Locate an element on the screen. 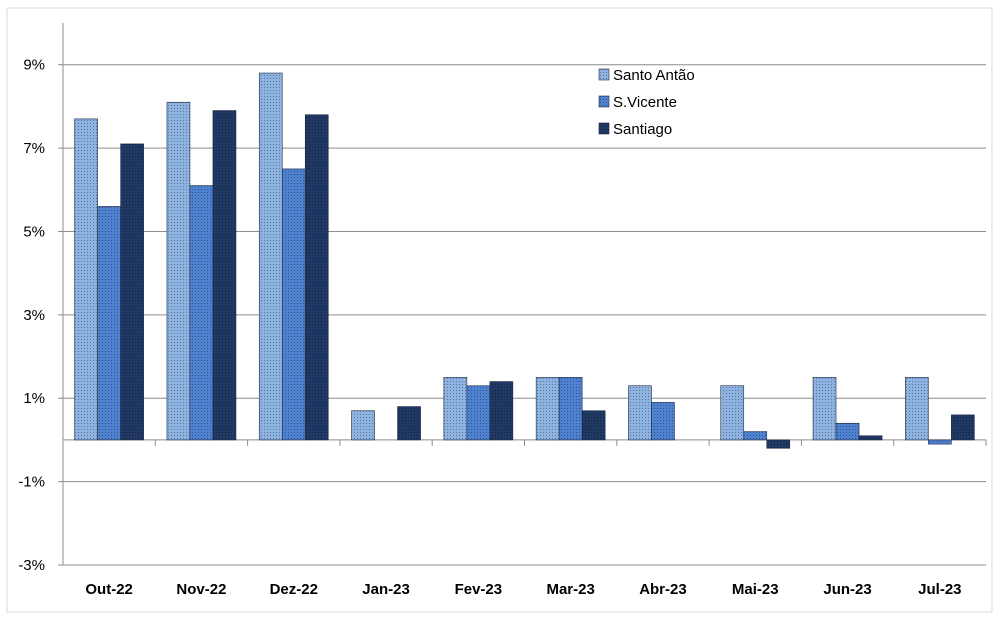 The width and height of the screenshot is (998, 626). y-tick-label: -3% is located at coordinates (31, 565).